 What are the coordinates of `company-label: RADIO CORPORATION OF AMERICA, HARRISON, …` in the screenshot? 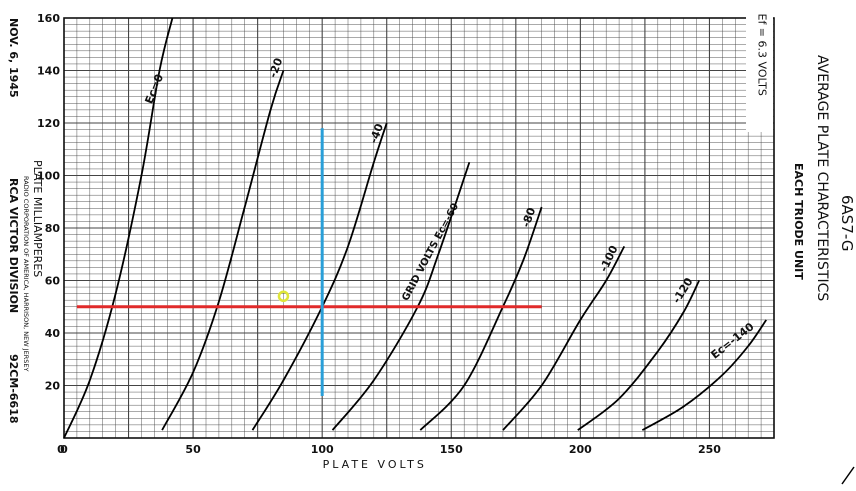 It's located at (26, 274).